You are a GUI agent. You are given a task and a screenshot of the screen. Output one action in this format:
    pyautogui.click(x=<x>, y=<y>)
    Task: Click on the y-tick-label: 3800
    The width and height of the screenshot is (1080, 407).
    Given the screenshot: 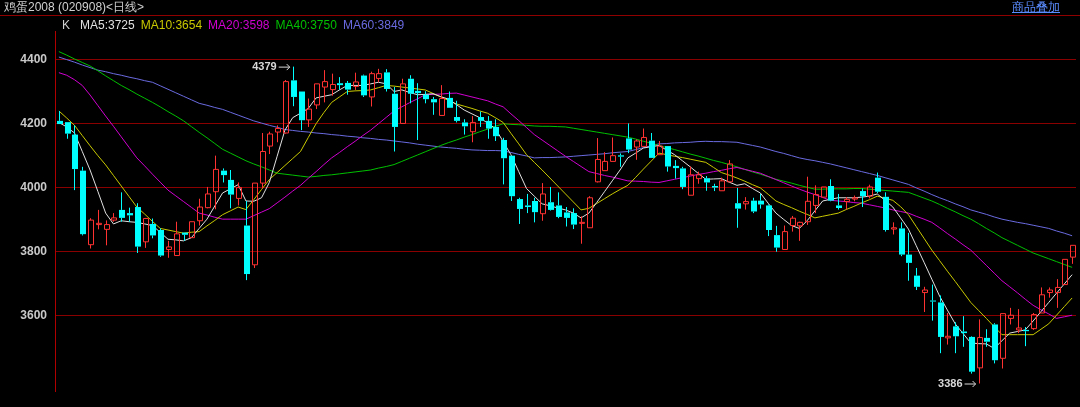 What is the action you would take?
    pyautogui.click(x=34, y=250)
    